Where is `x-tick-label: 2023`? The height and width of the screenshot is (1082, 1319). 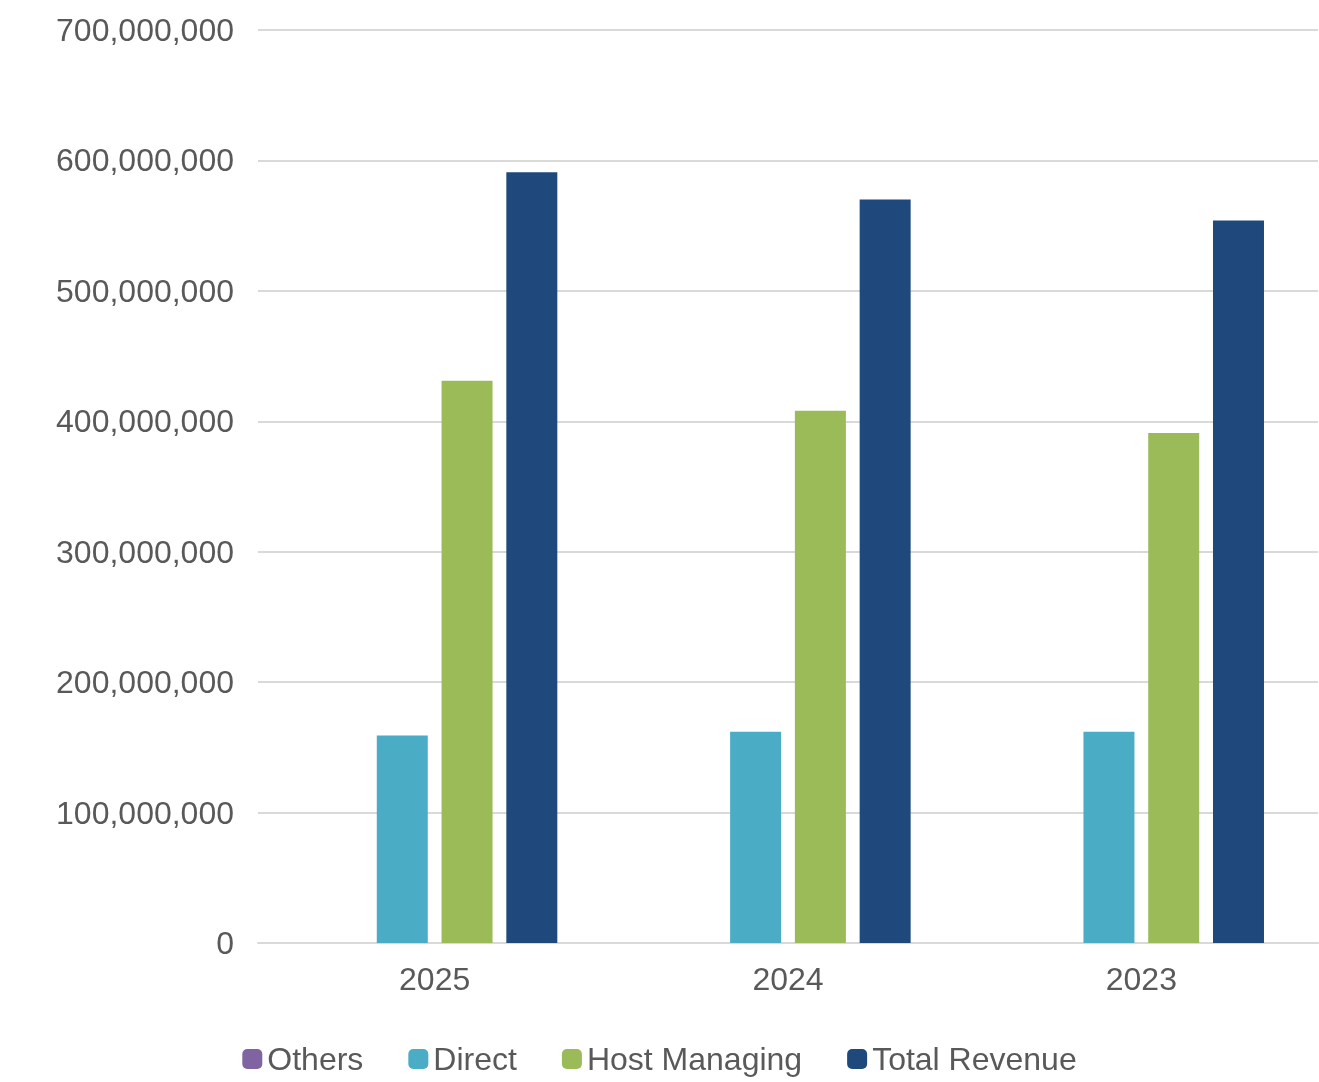 x-tick-label: 2023 is located at coordinates (1141, 979).